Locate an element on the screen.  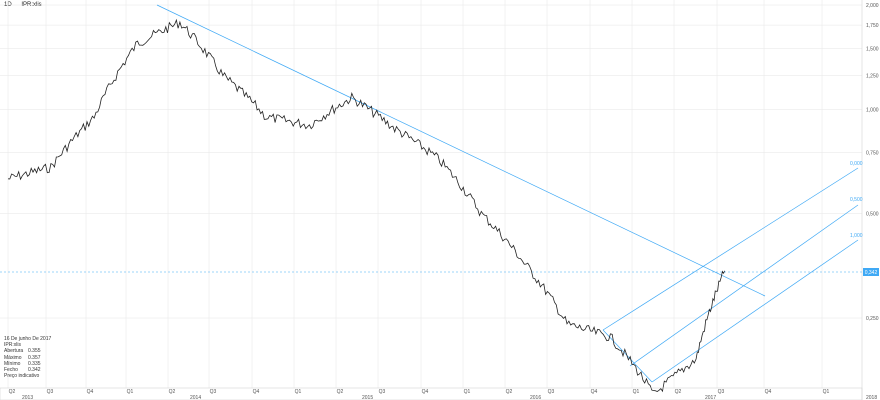
fib-label-0: 0,000 is located at coordinates (856, 164).